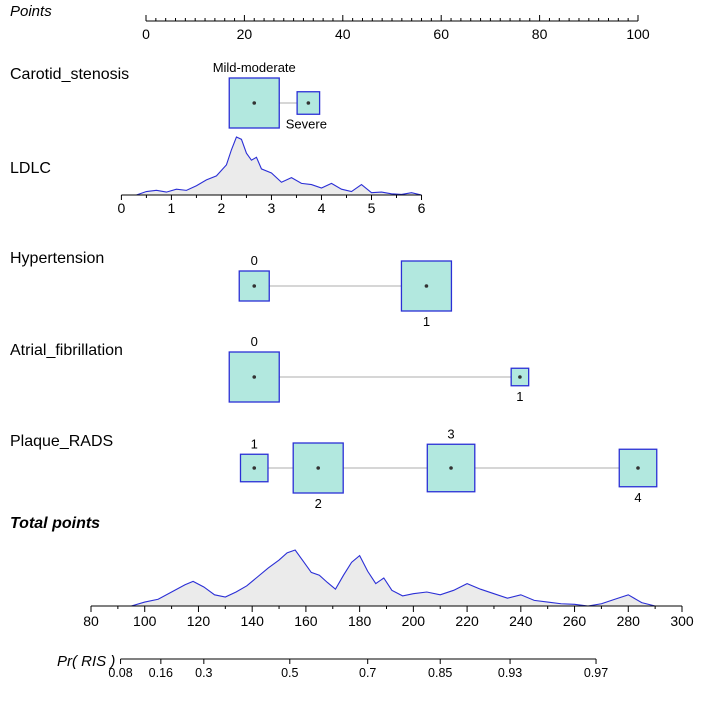 This screenshot has height=701, width=702. I want to click on carotid-stenosis-level-label: Severe, so click(306, 123).